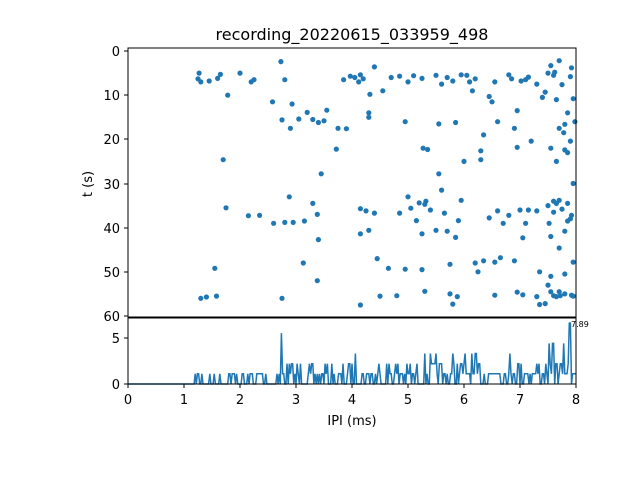  I want to click on x-tick: 0, so click(128, 396).